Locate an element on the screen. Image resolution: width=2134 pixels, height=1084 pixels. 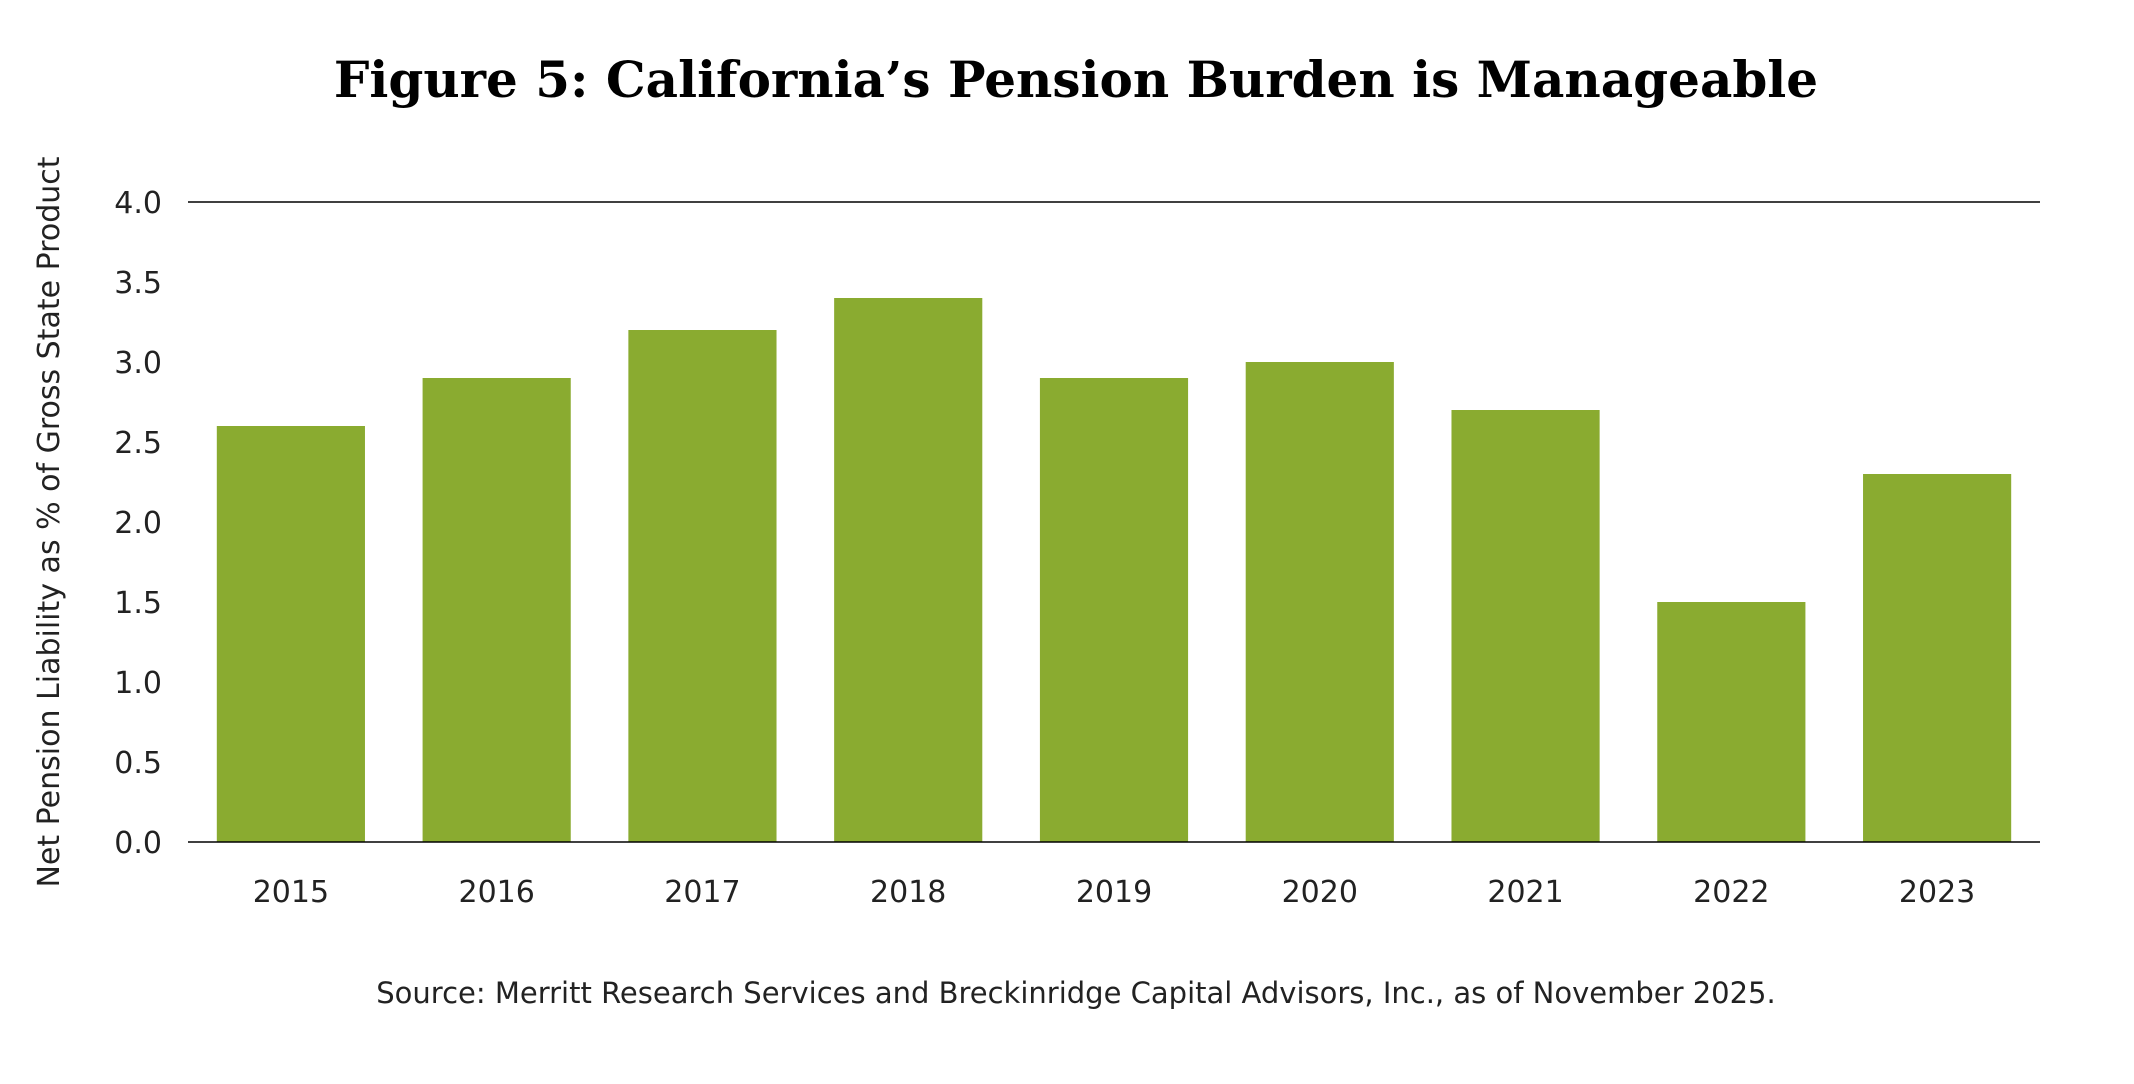
y-tick-label: 0.0 is located at coordinates (138, 843).